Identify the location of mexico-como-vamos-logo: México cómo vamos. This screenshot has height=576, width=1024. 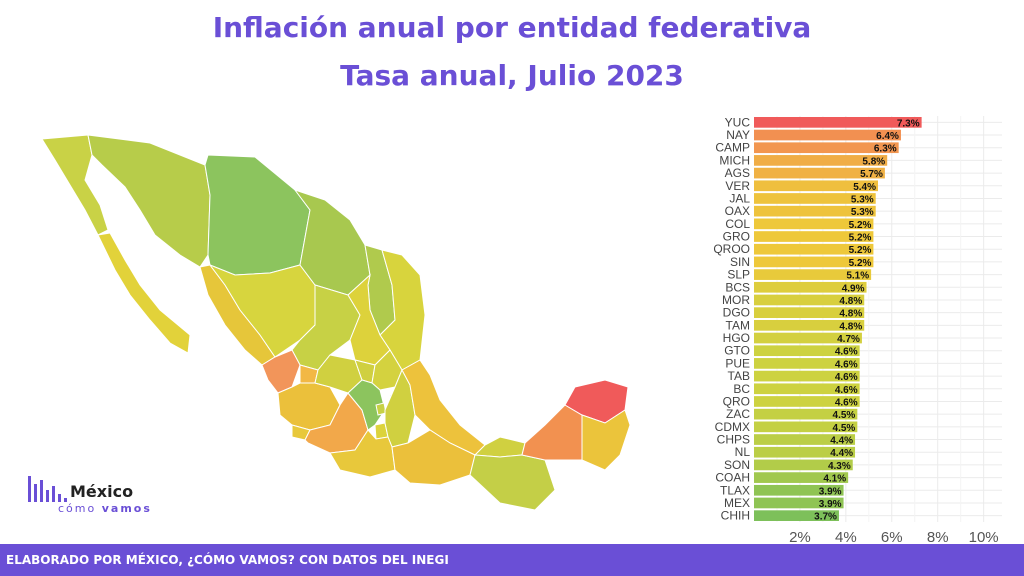
(89, 488).